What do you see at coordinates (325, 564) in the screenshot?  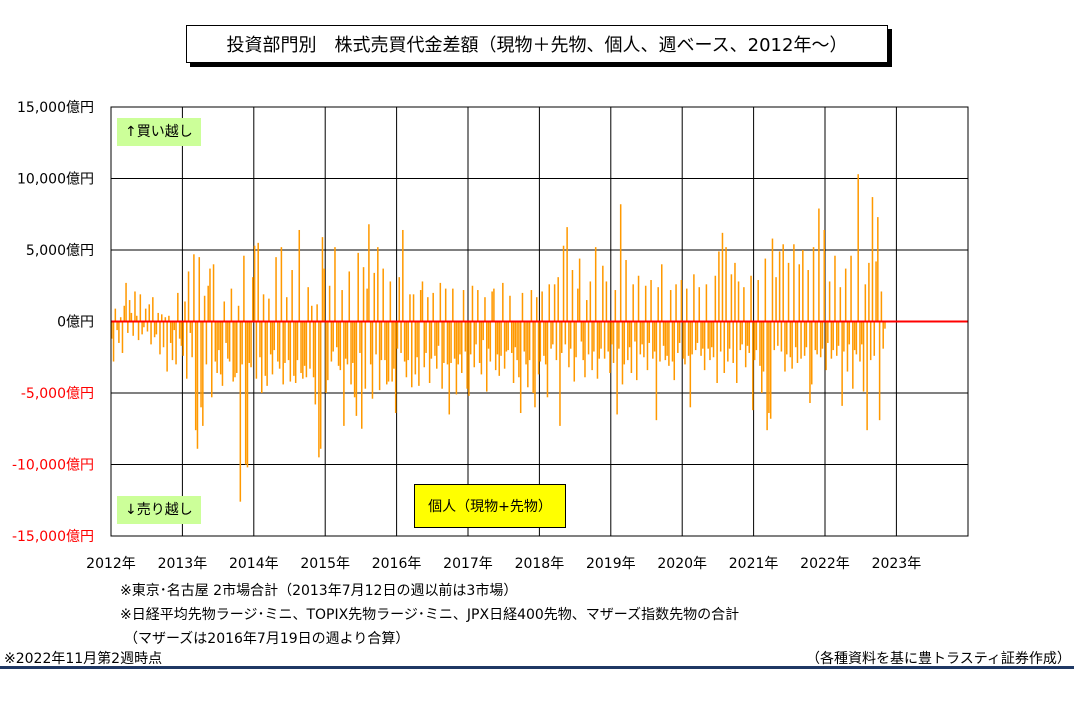 I see `x-tick-label: 2015年` at bounding box center [325, 564].